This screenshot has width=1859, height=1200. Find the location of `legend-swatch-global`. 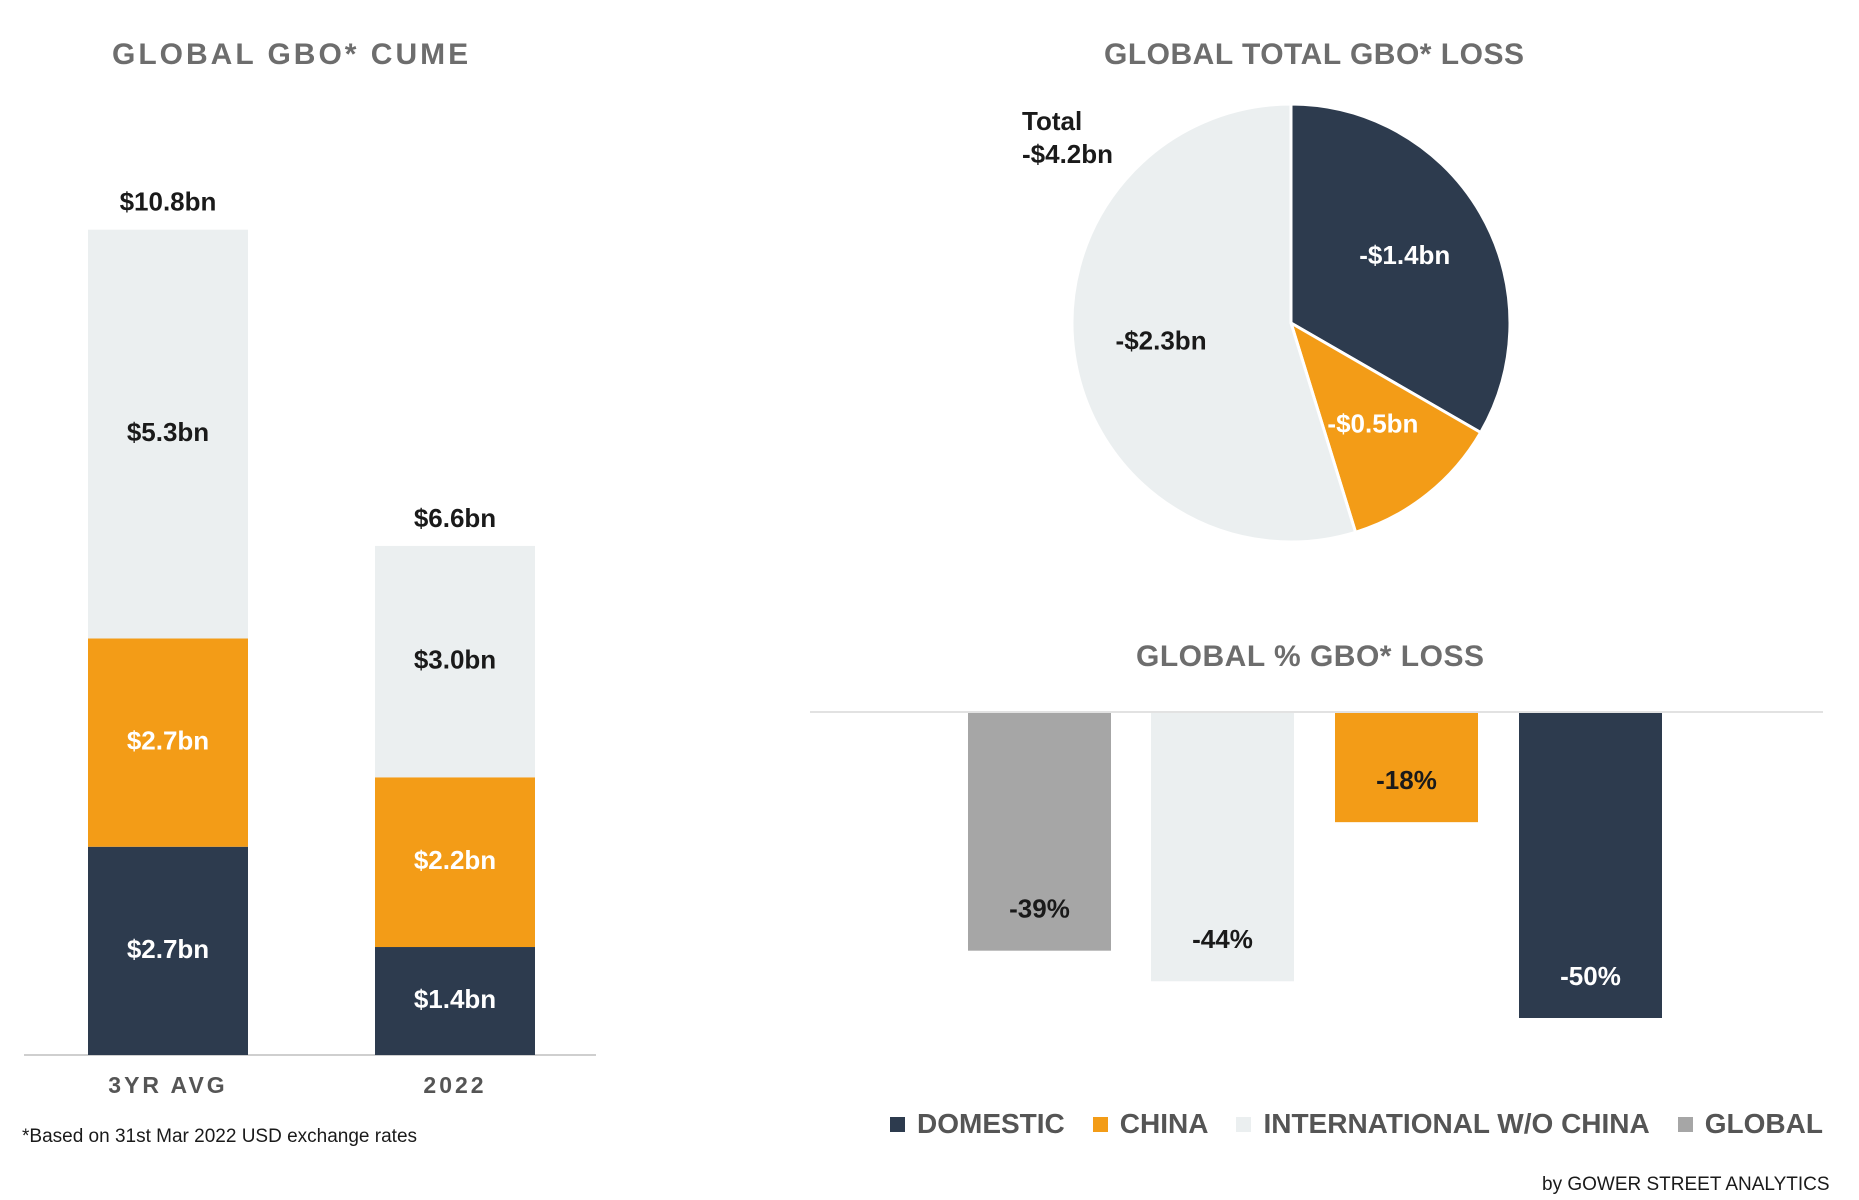

legend-swatch-global is located at coordinates (1685, 1124).